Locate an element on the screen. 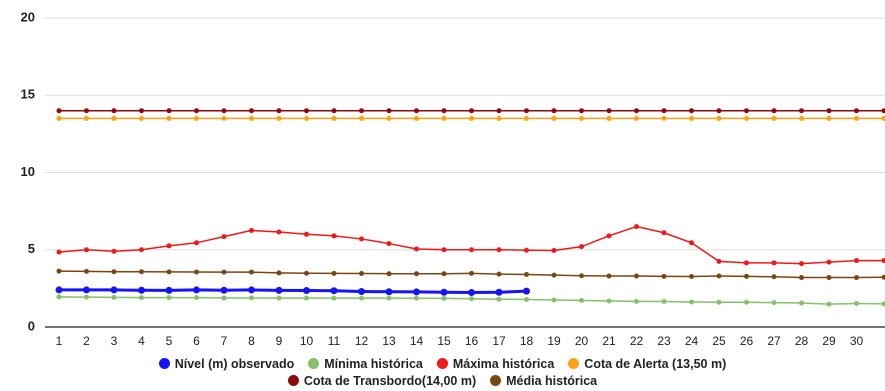 The height and width of the screenshot is (391, 885). legend-label: Cota de Transbordo(14,00 m) is located at coordinates (390, 380).